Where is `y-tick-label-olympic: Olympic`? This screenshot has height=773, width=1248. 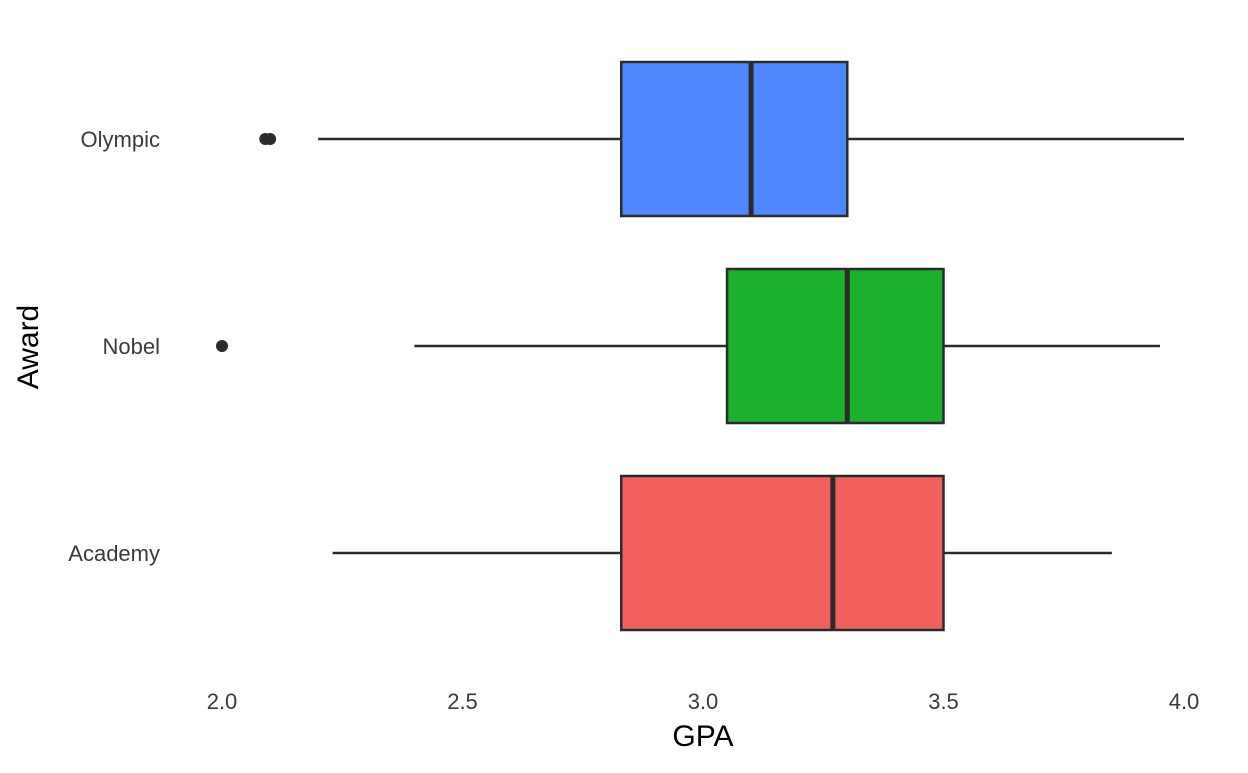
y-tick-label-olympic: Olympic is located at coordinates (120, 139).